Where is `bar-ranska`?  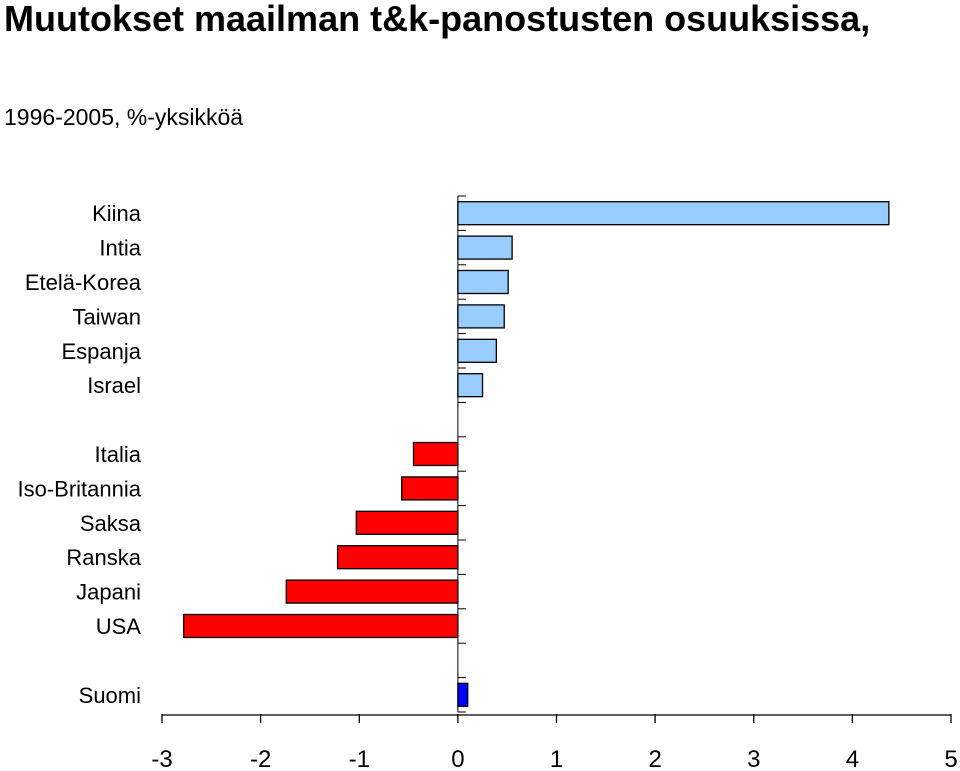
bar-ranska is located at coordinates (397, 557).